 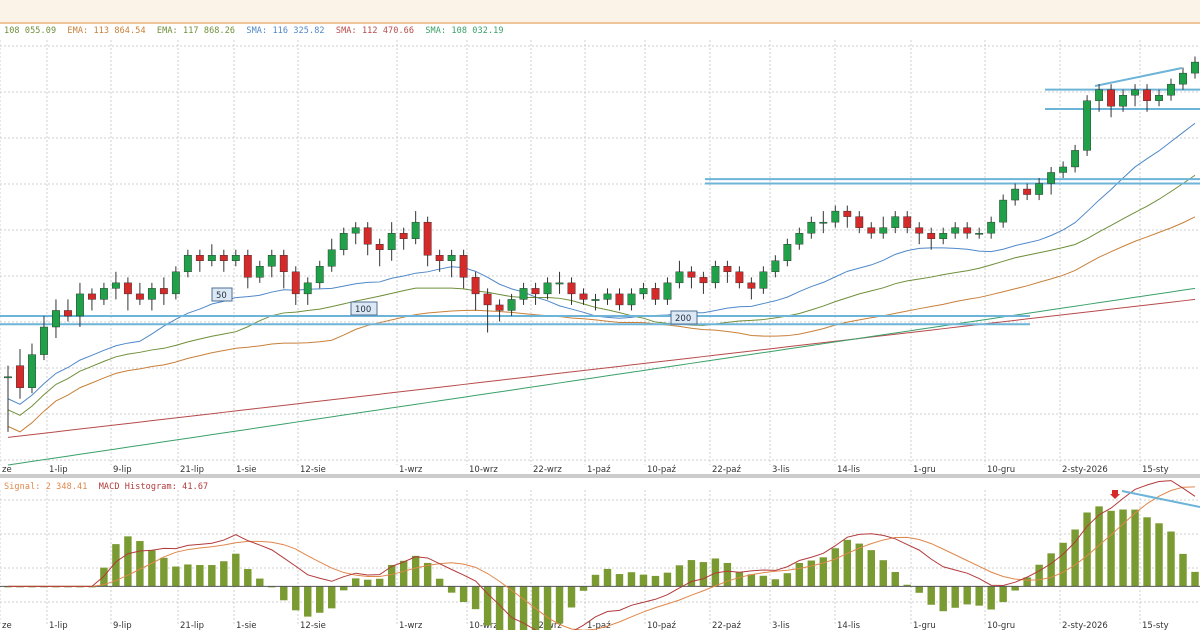 What do you see at coordinates (364, 308) in the screenshot?
I see `ma-label-box` at bounding box center [364, 308].